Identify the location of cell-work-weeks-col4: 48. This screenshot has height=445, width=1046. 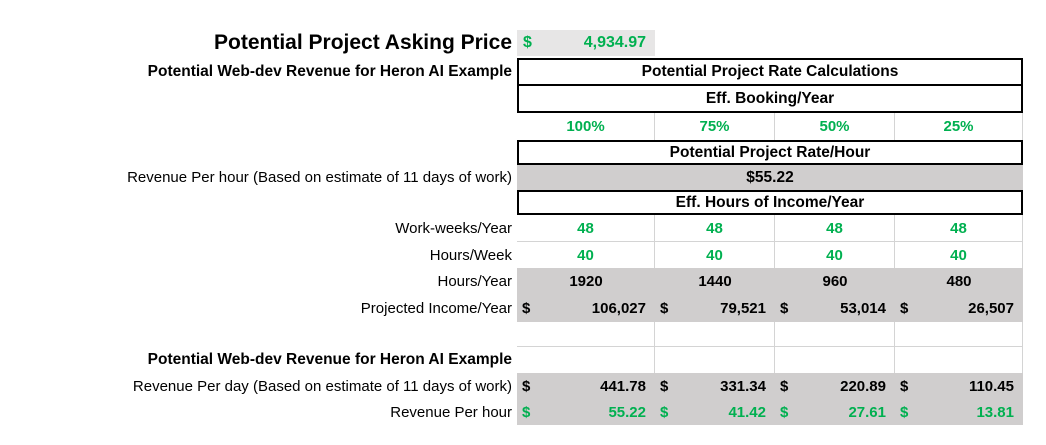
(959, 228).